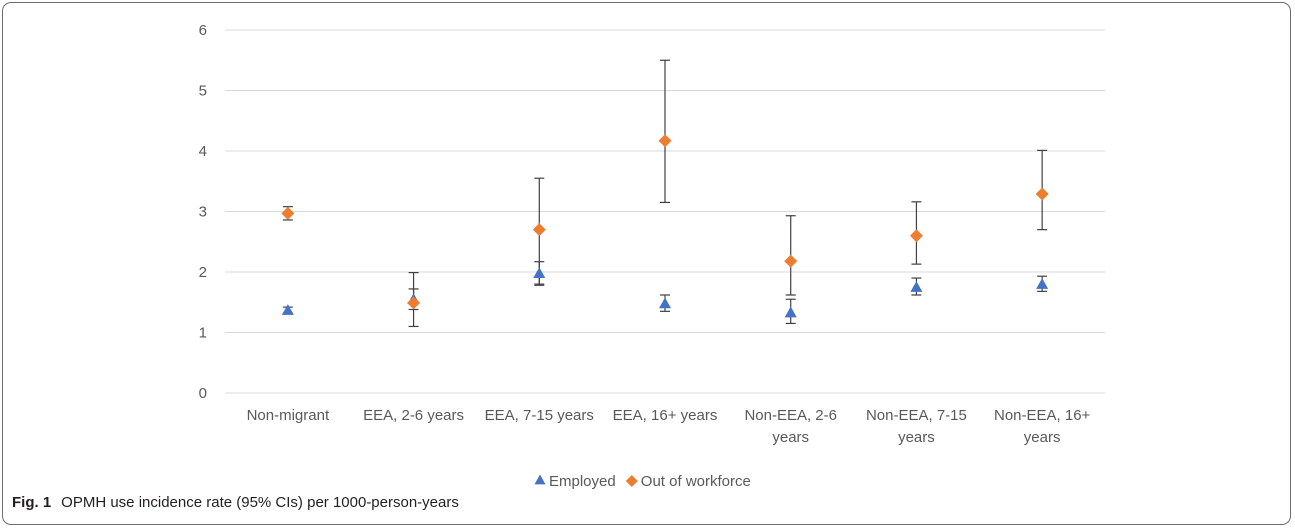  I want to click on y-tick-label-3: 3, so click(203, 212).